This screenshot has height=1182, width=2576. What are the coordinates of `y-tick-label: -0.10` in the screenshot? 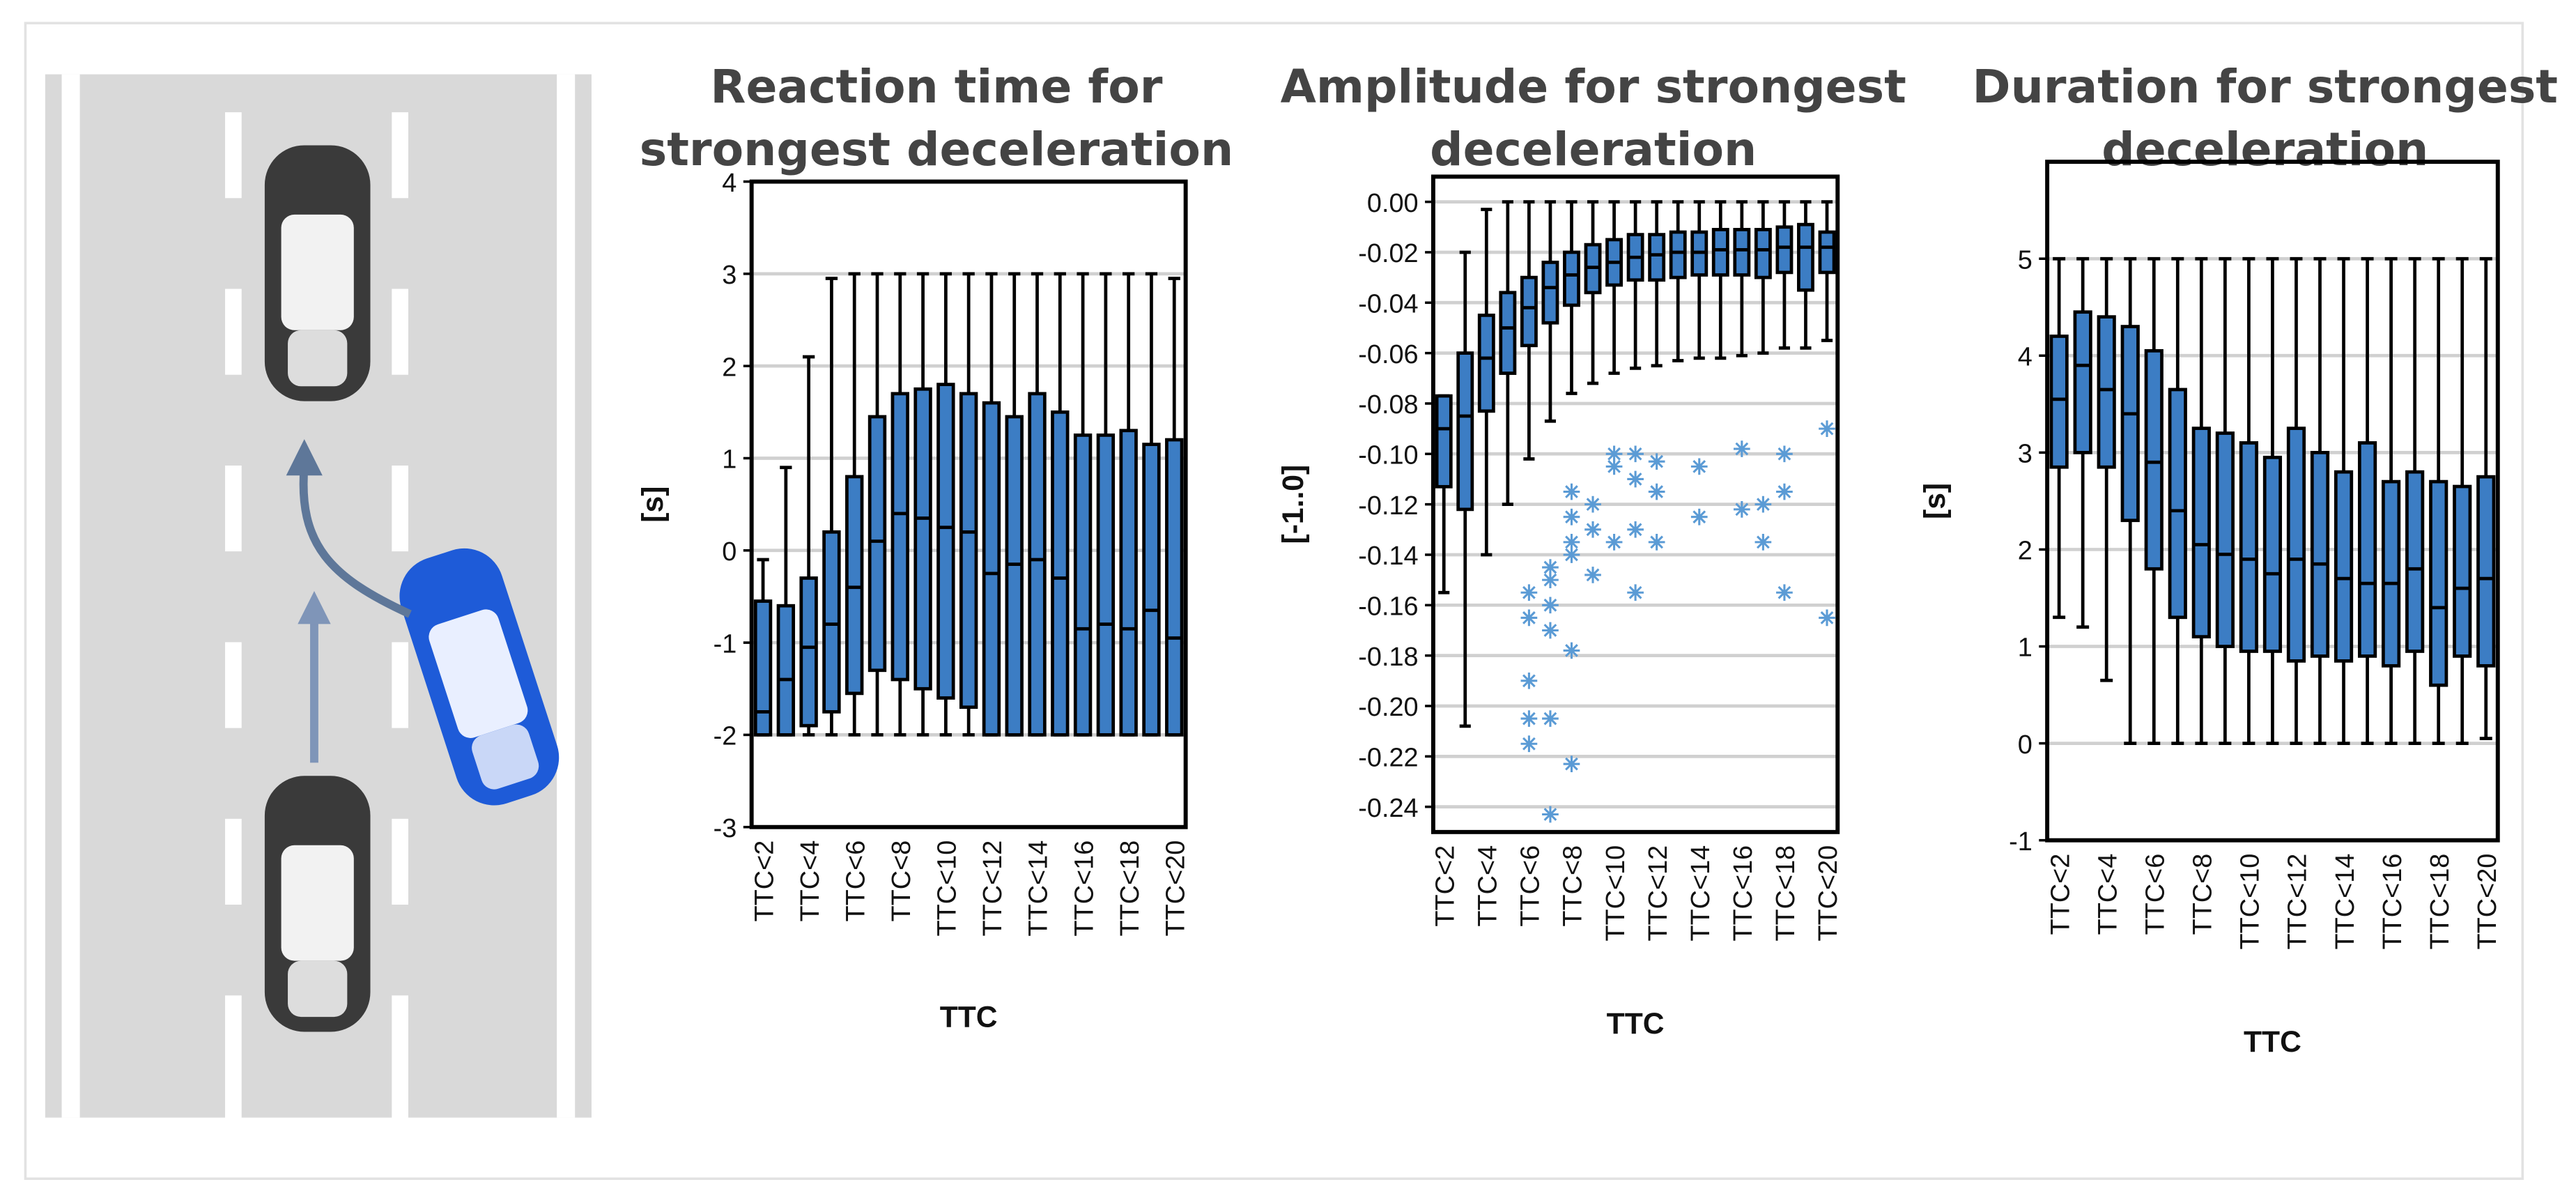 It's located at (1388, 455).